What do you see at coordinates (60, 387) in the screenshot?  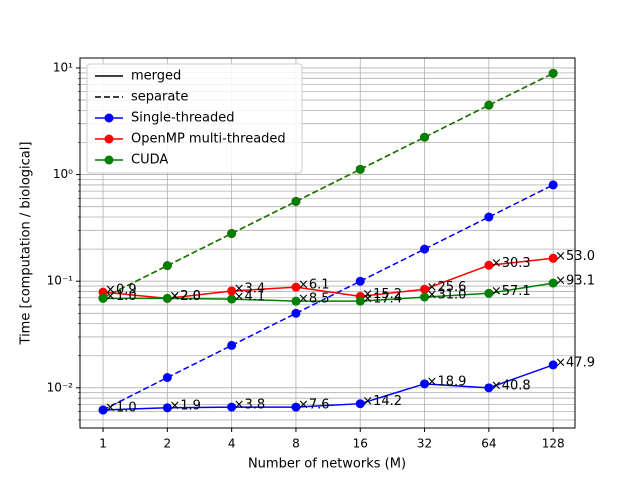 I see `y-tick-label: 10⁻²` at bounding box center [60, 387].